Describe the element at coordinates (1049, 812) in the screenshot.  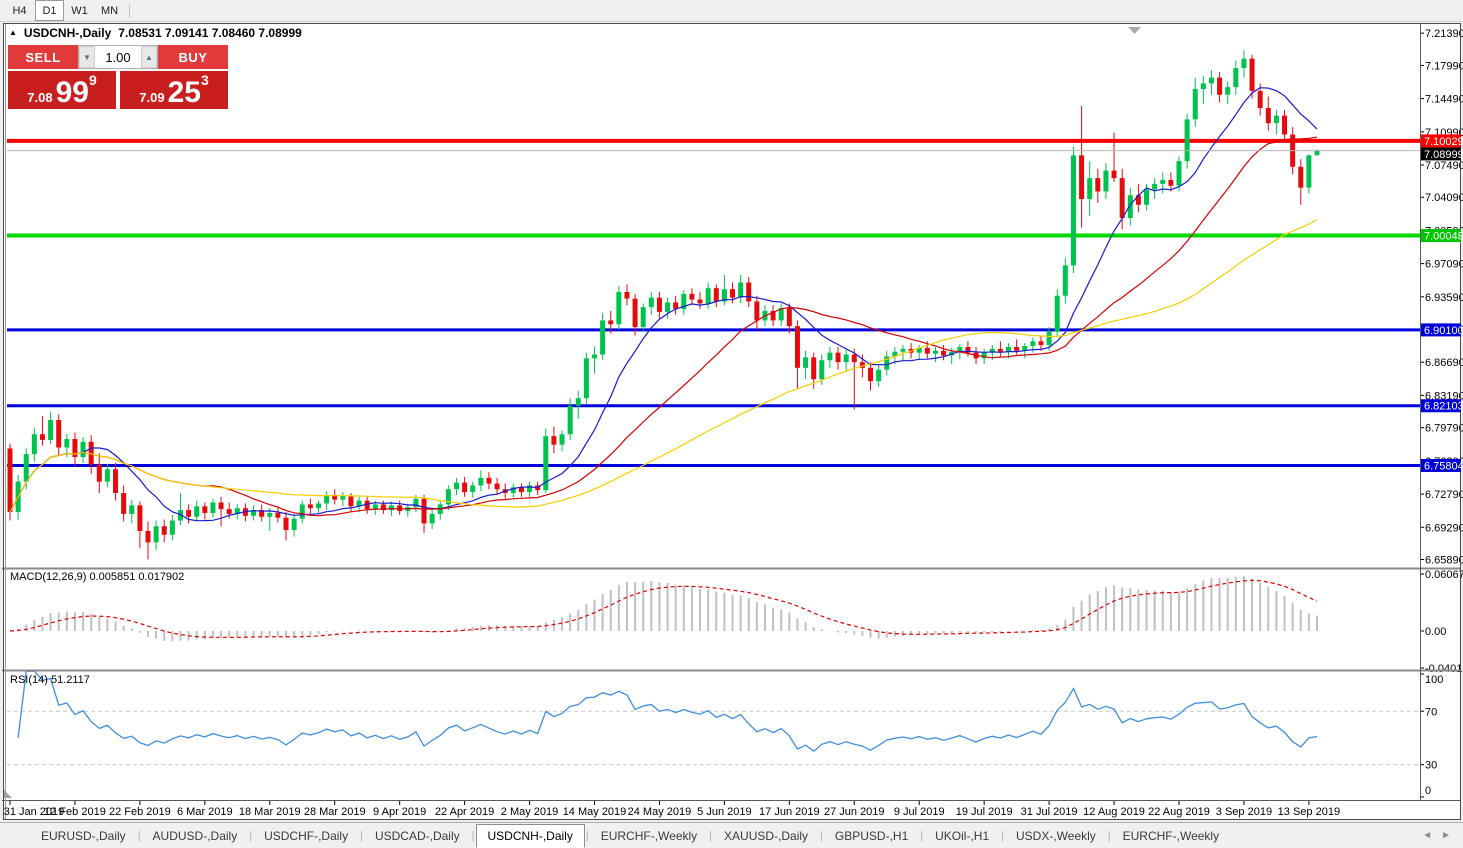
I see `svg-text: 31 Jul 2019` at that location.